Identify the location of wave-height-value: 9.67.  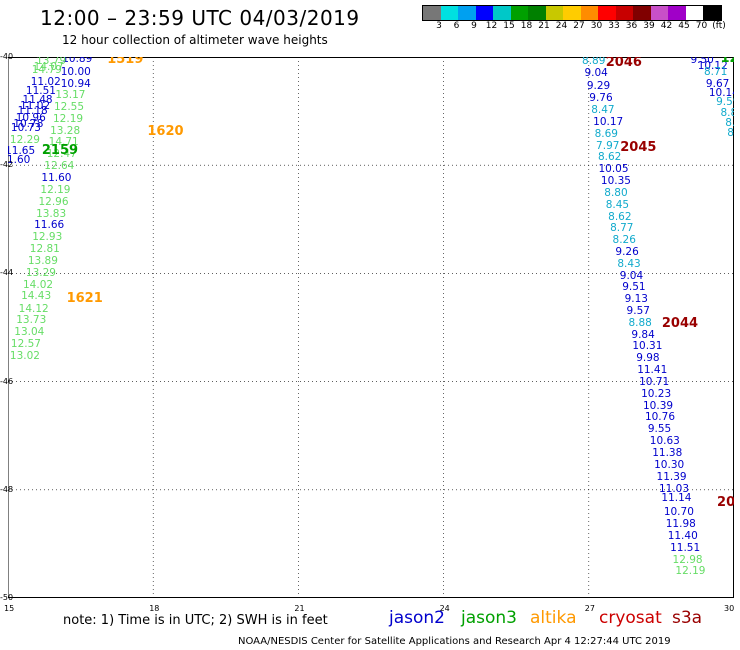
(717, 83).